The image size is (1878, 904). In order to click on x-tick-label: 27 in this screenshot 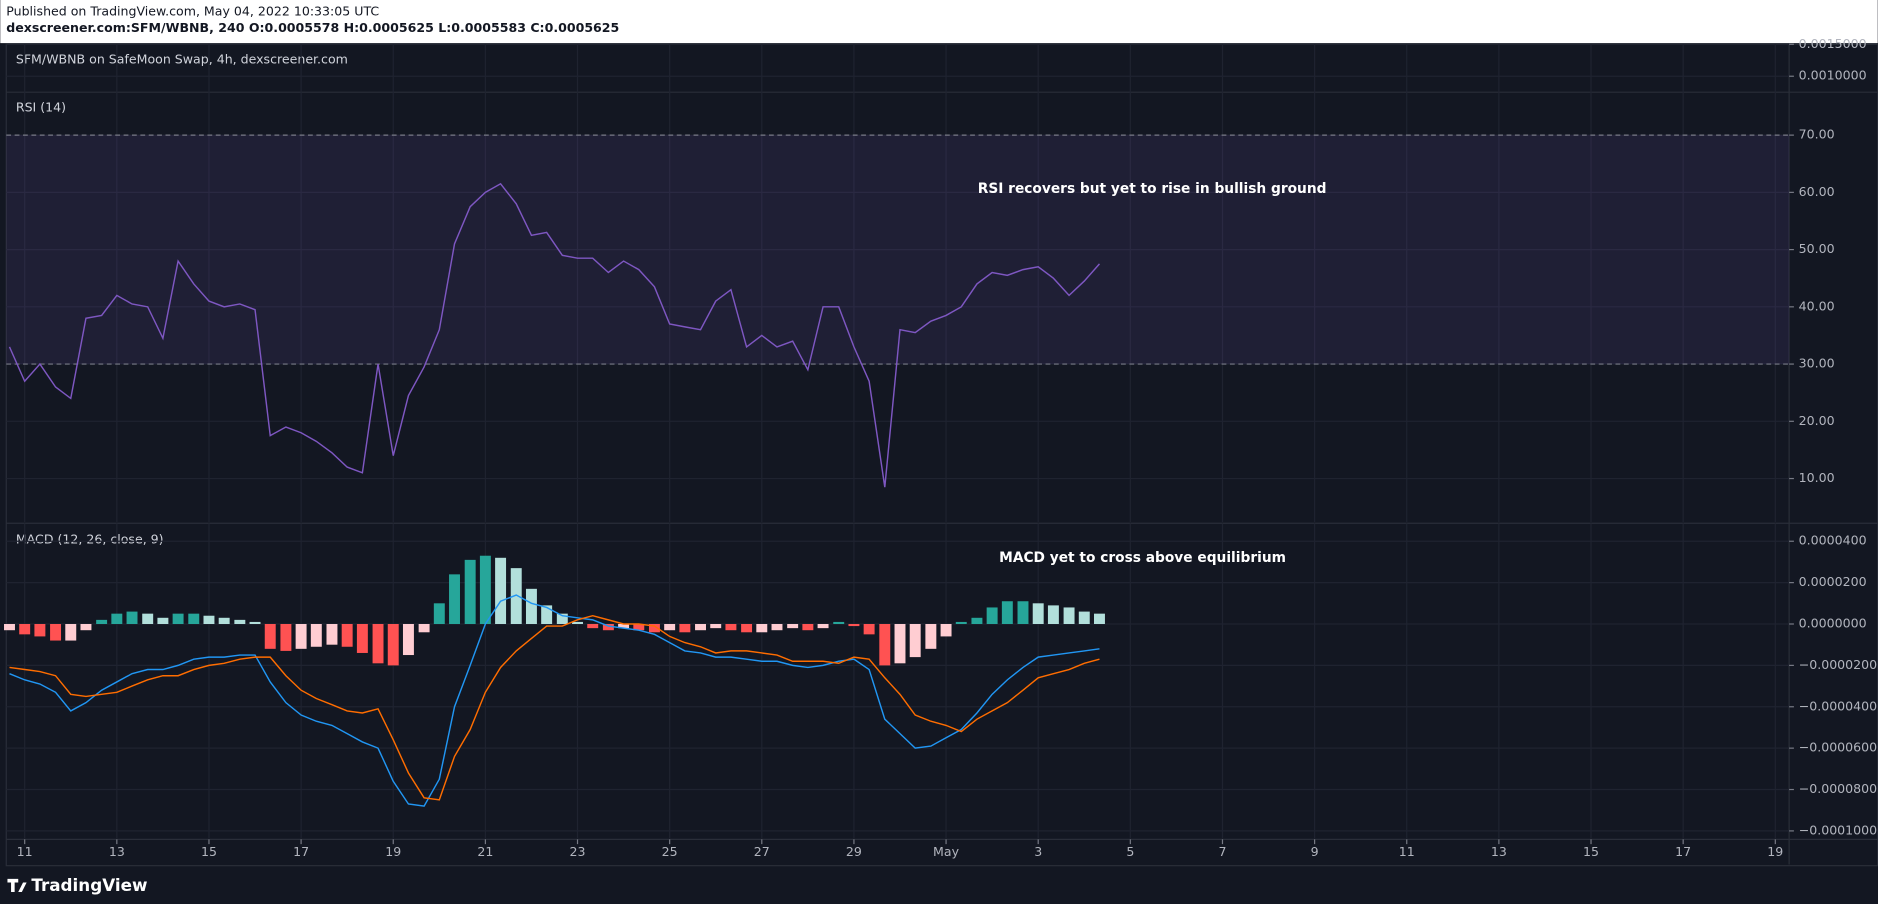, I will do `click(762, 851)`.